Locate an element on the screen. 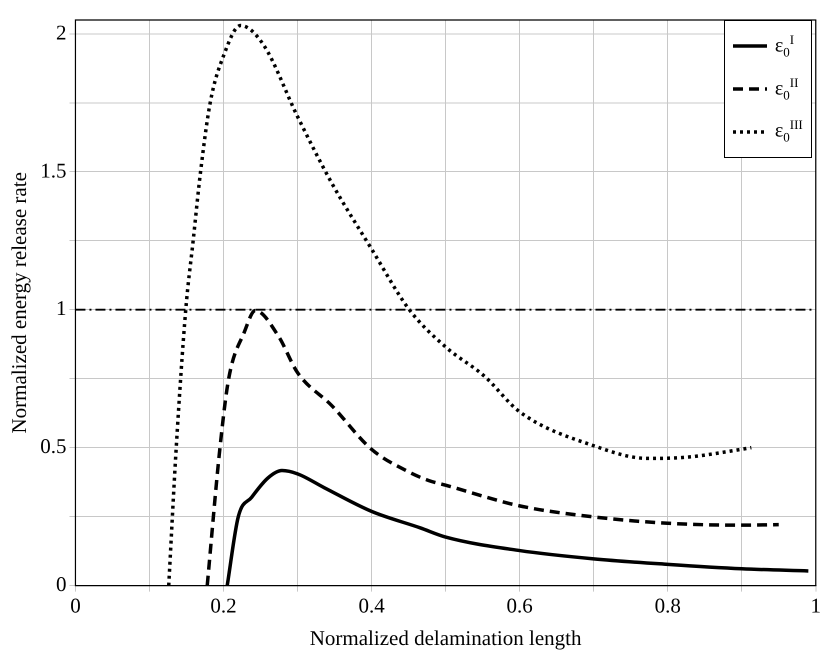  x-tick-label: 0.2 is located at coordinates (223, 606).